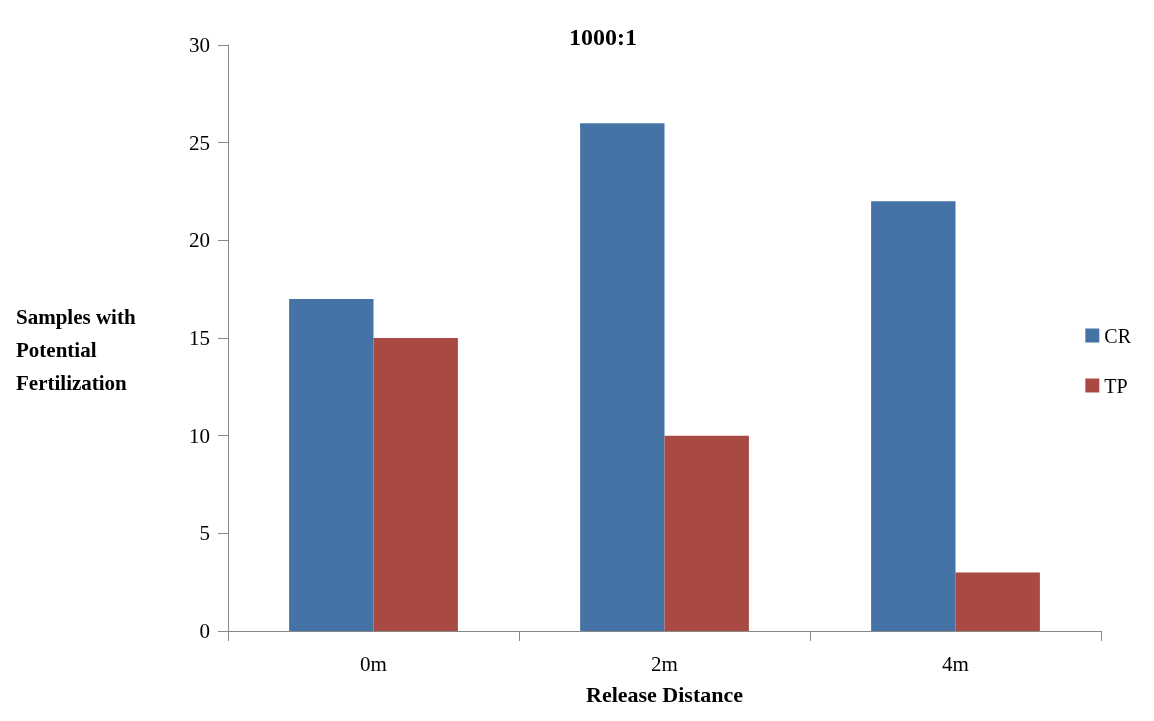 Image resolution: width=1154 pixels, height=721 pixels. I want to click on y-tick-label: 10, so click(199, 435).